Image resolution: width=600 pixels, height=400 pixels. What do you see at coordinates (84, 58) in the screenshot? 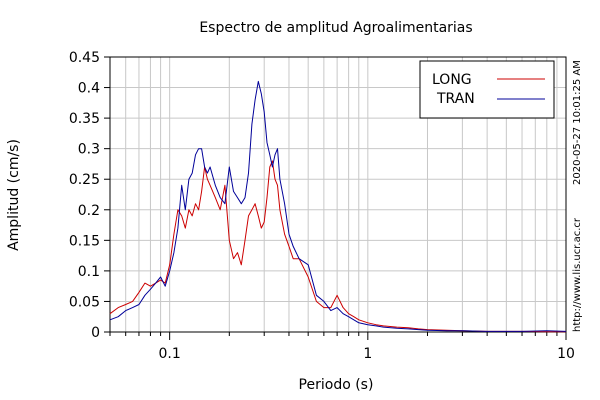
I see `y-tick-label: 0.45` at bounding box center [84, 58].